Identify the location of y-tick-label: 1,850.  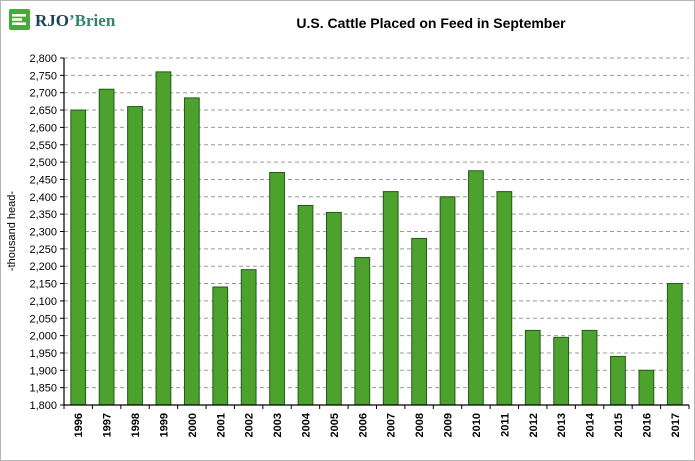
(43, 389).